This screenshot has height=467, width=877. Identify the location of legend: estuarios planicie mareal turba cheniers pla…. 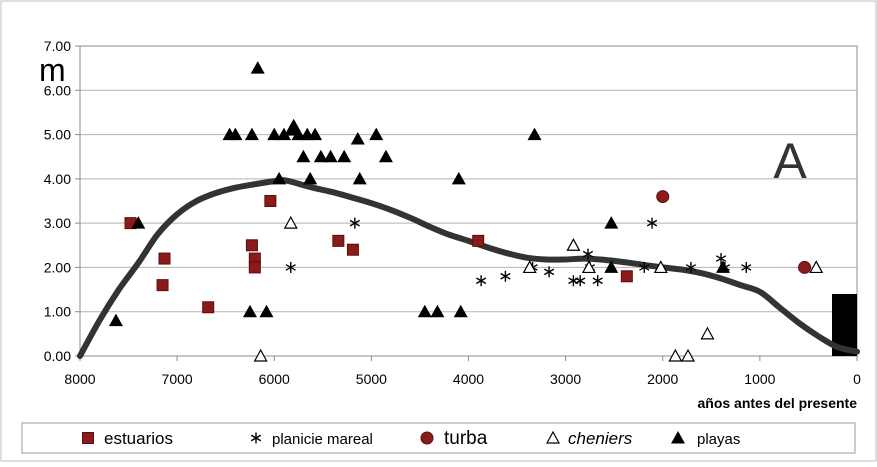
(438, 438).